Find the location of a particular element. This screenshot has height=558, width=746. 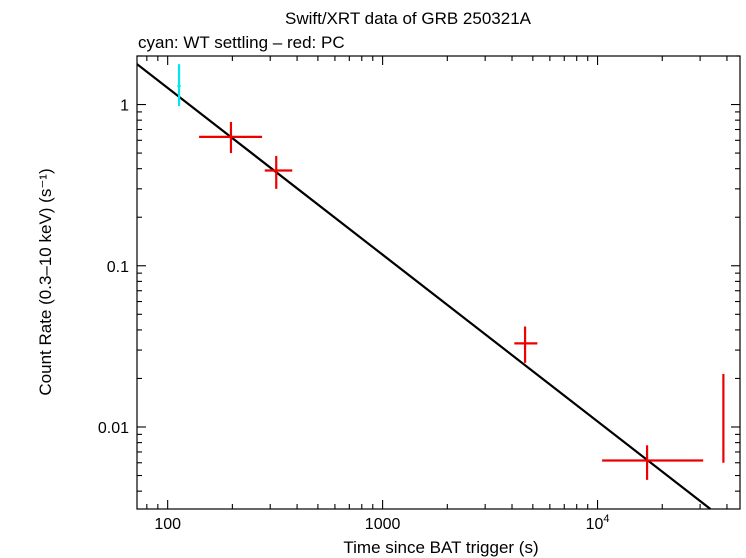

x-tick-label-exponent: 4 is located at coordinates (606, 519).